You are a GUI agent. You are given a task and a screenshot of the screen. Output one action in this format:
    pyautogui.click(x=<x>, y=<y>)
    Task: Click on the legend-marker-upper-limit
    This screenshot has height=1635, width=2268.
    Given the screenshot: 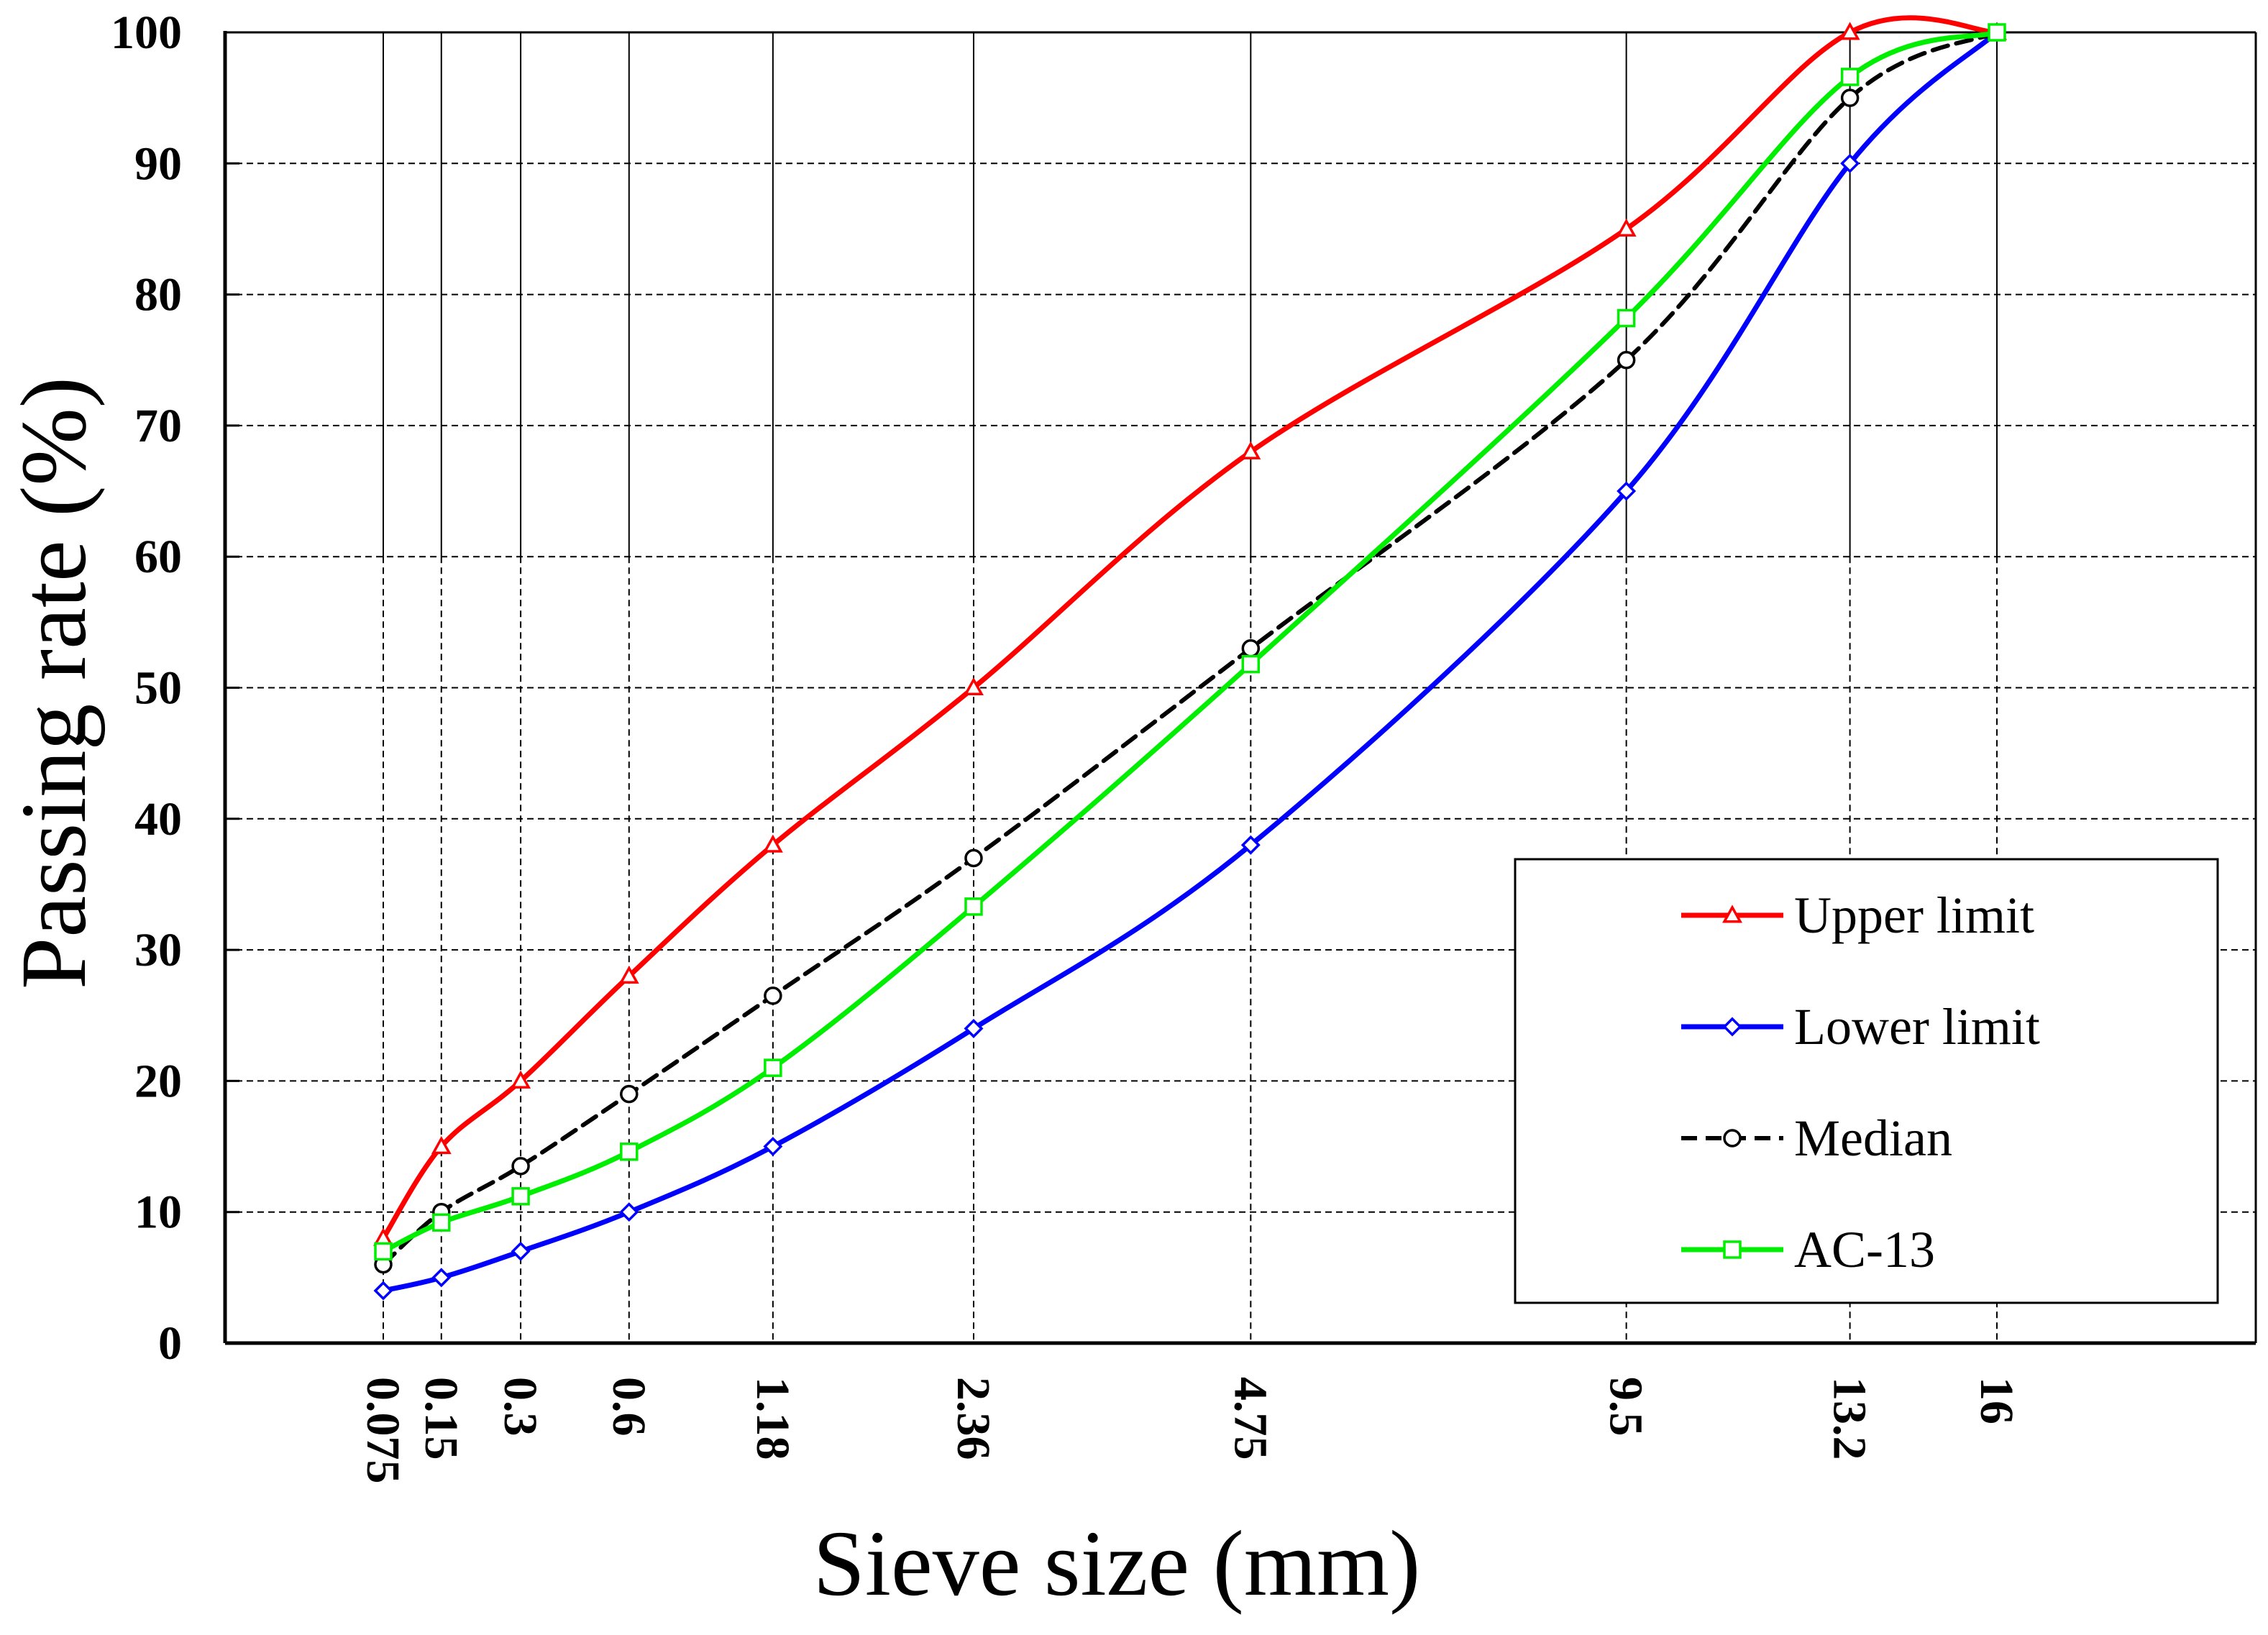 What is the action you would take?
    pyautogui.click(x=1732, y=913)
    